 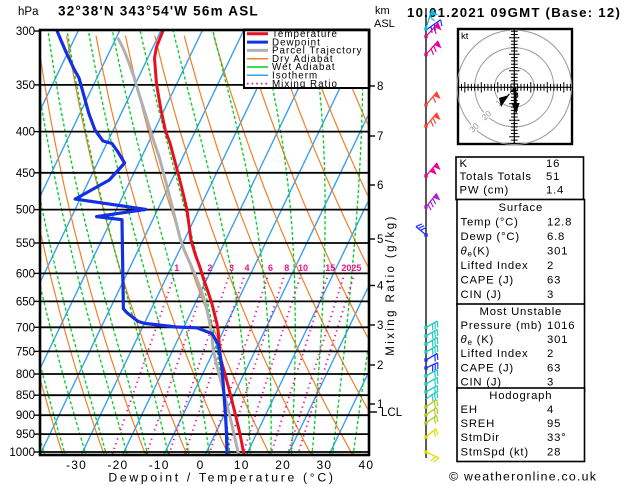 I want to click on svg-text: 850, so click(x=25, y=396).